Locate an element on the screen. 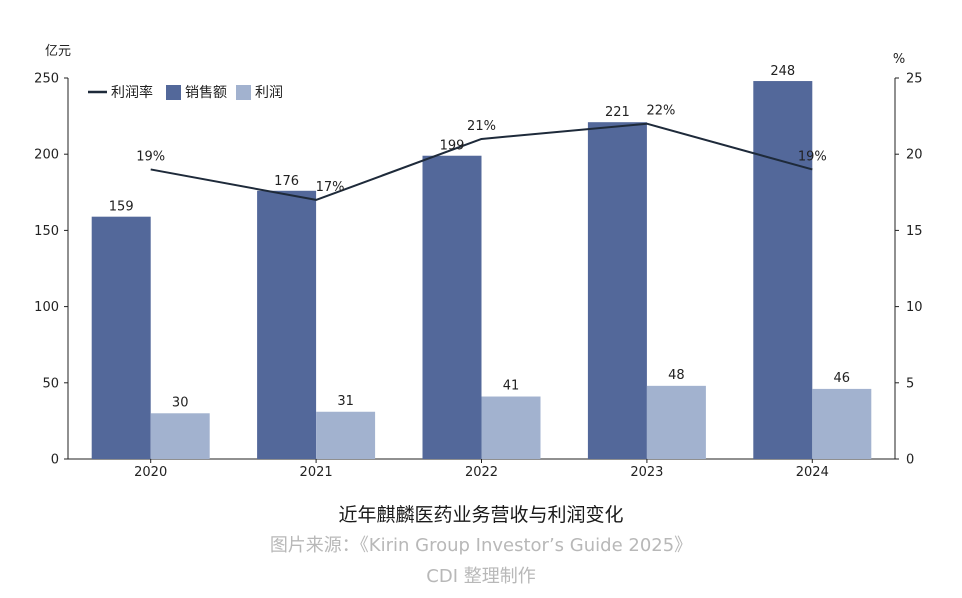  profit-rate-value-label: 21% is located at coordinates (481, 126).